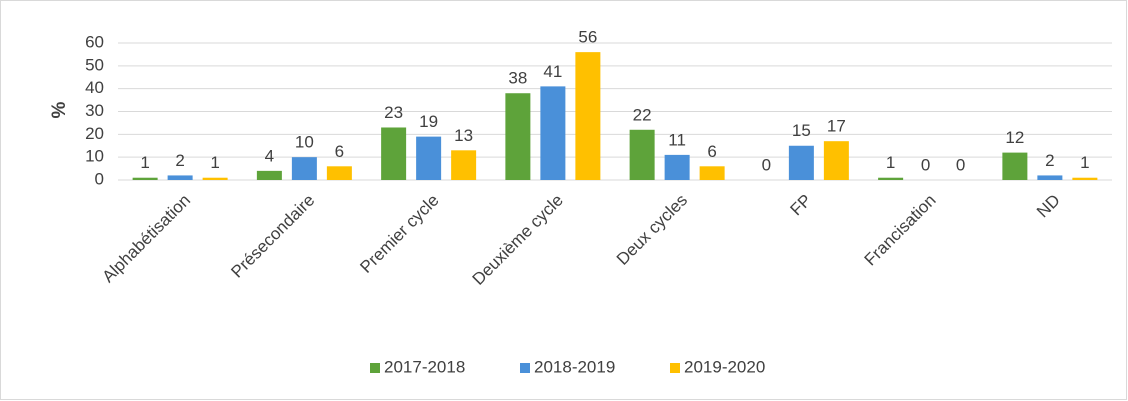 The image size is (1128, 401). I want to click on data-label: 41, so click(552, 71).